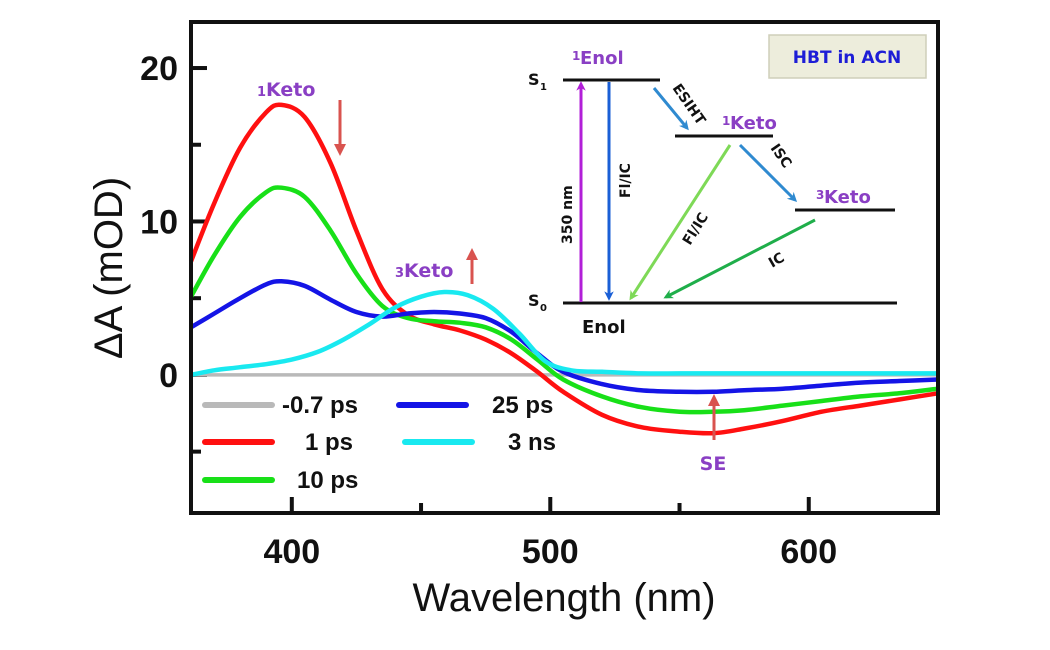 This screenshot has height=650, width=1050. Describe the element at coordinates (159, 222) in the screenshot. I see `y-tick-label: 10` at that location.